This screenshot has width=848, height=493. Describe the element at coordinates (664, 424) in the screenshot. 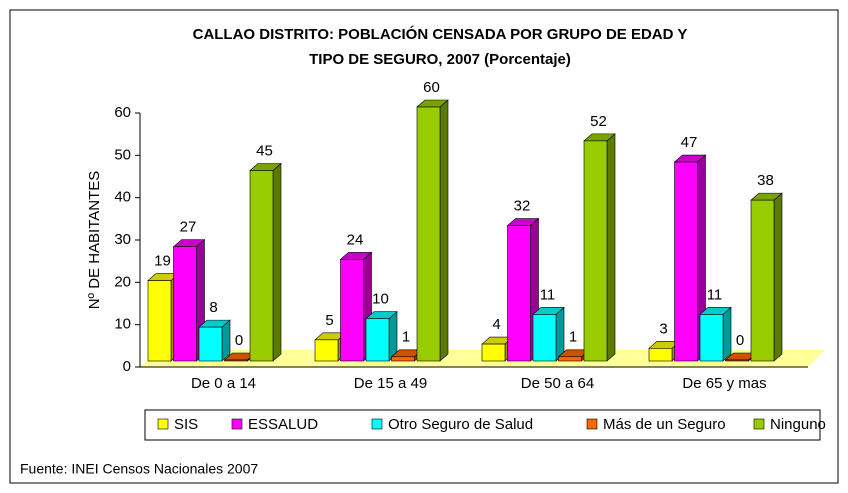

I see `legend-label: Más de un Seguro` at that location.